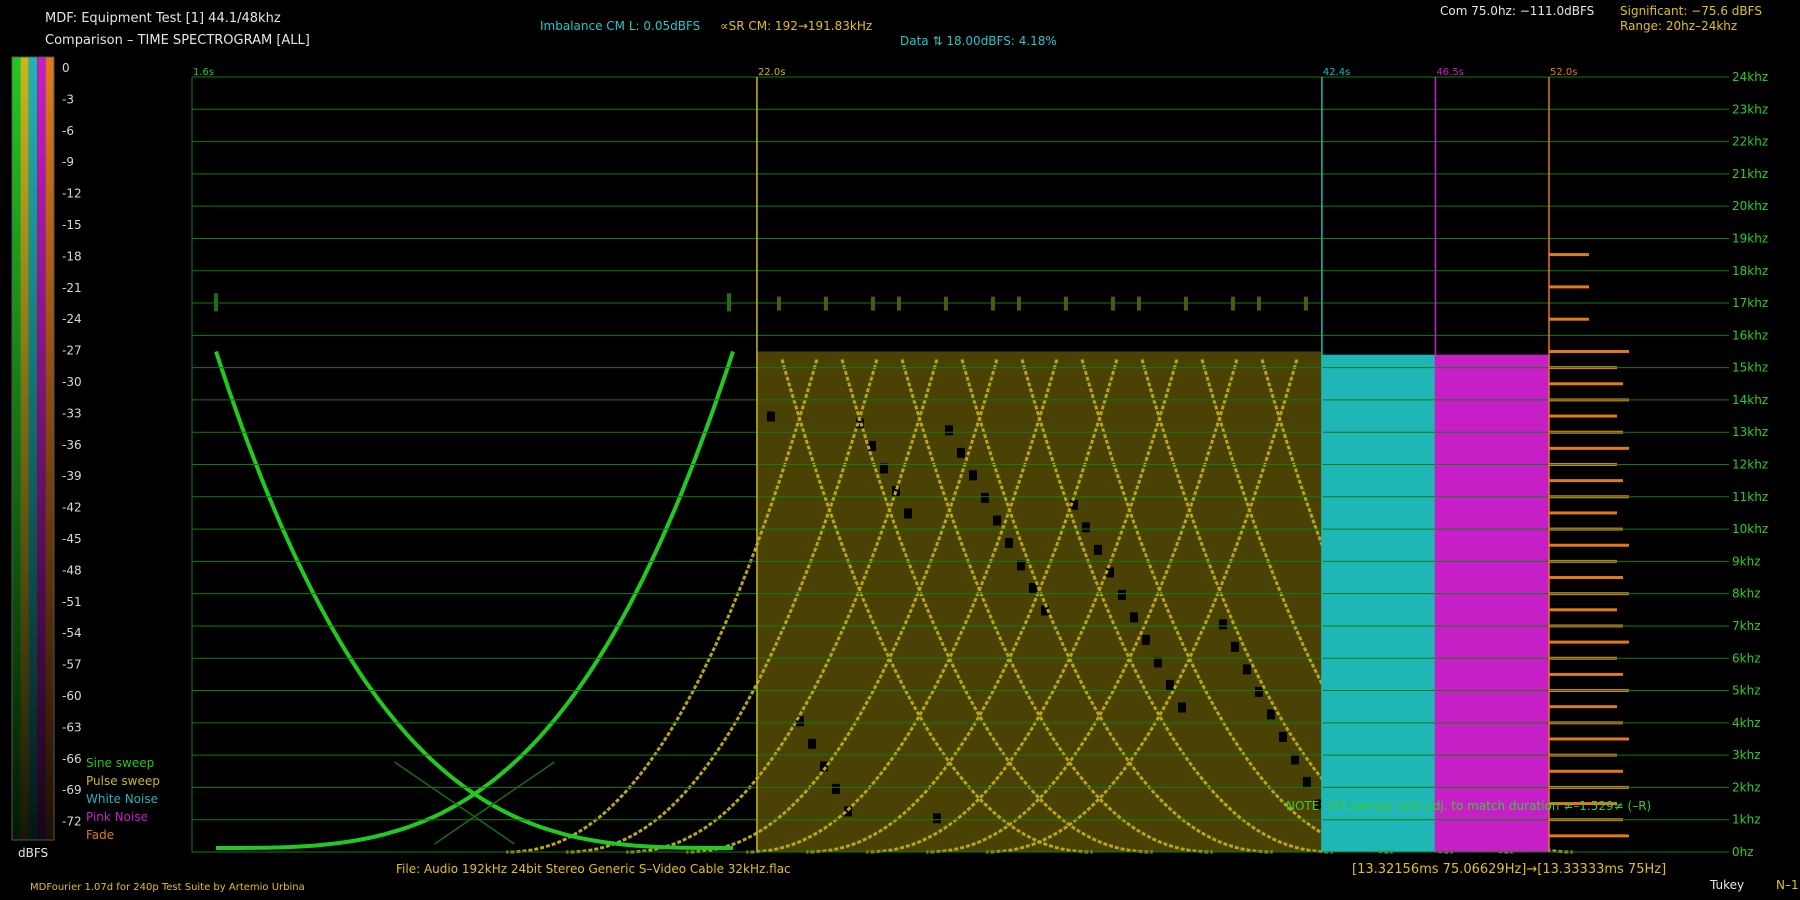 The width and height of the screenshot is (1800, 900). What do you see at coordinates (1727, 885) in the screenshot?
I see `window-function: Tukey` at bounding box center [1727, 885].